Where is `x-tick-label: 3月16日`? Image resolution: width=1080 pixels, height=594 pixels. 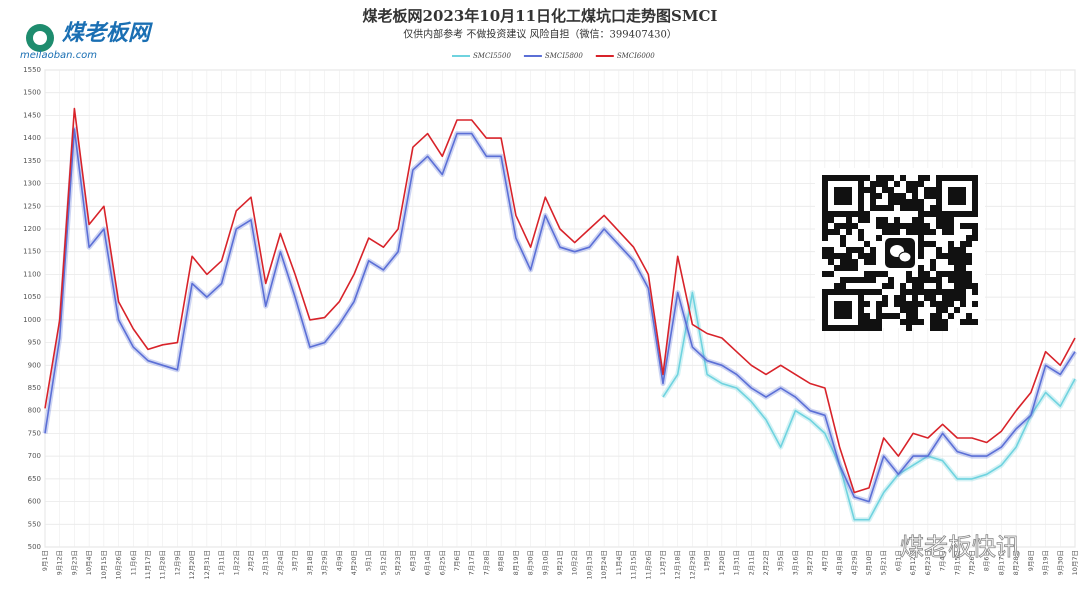 x-tick-label: 3月16日 is located at coordinates (795, 562).